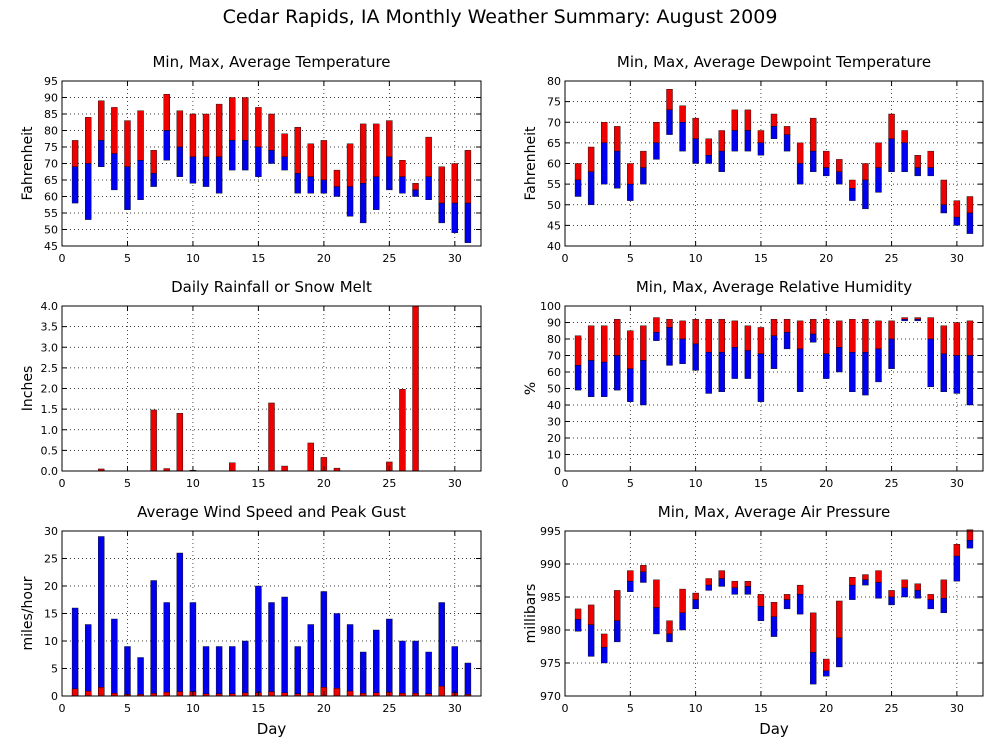 The height and width of the screenshot is (750, 1000). Describe the element at coordinates (554, 372) in the screenshot. I see `chart-humidity-ytick-label: 60` at that location.